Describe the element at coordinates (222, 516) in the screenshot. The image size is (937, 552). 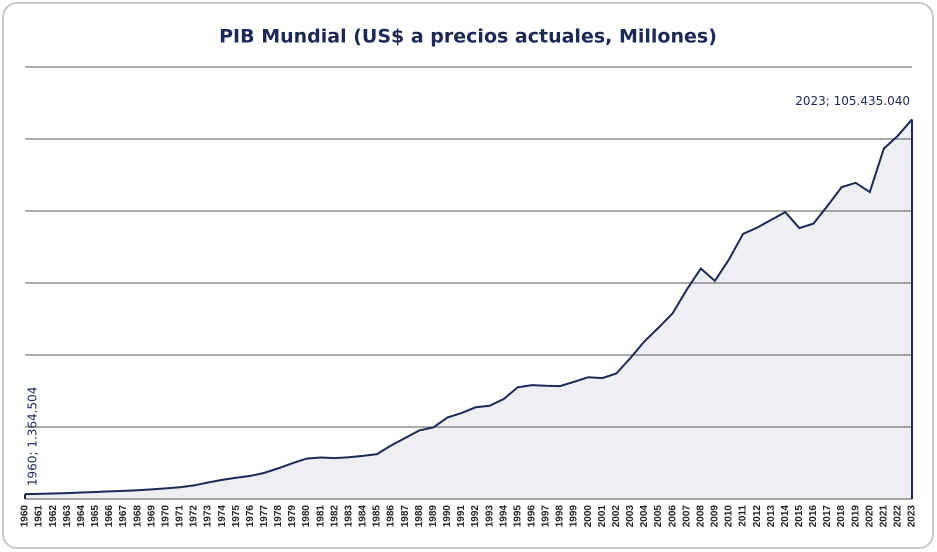
I see `x-tick-label: 1974` at that location.